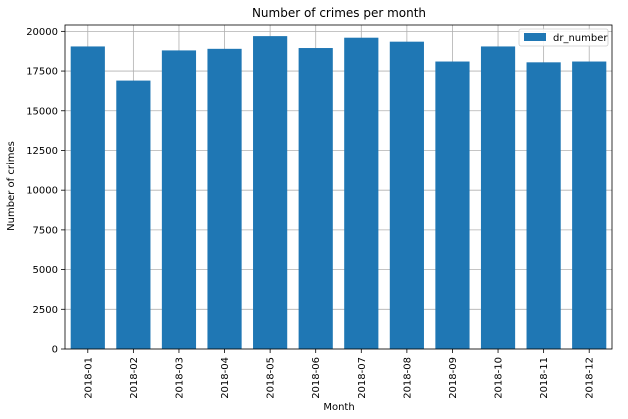  I want to click on legend: dr_number, so click(563, 37).